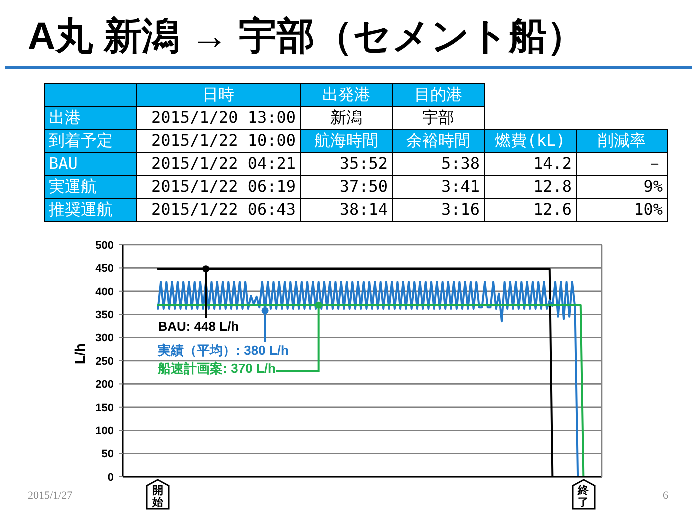 This screenshot has height=523, width=697. What do you see at coordinates (223, 350) in the screenshot?
I see `annotation: 実績（平均）: 380 L/h` at bounding box center [223, 350].